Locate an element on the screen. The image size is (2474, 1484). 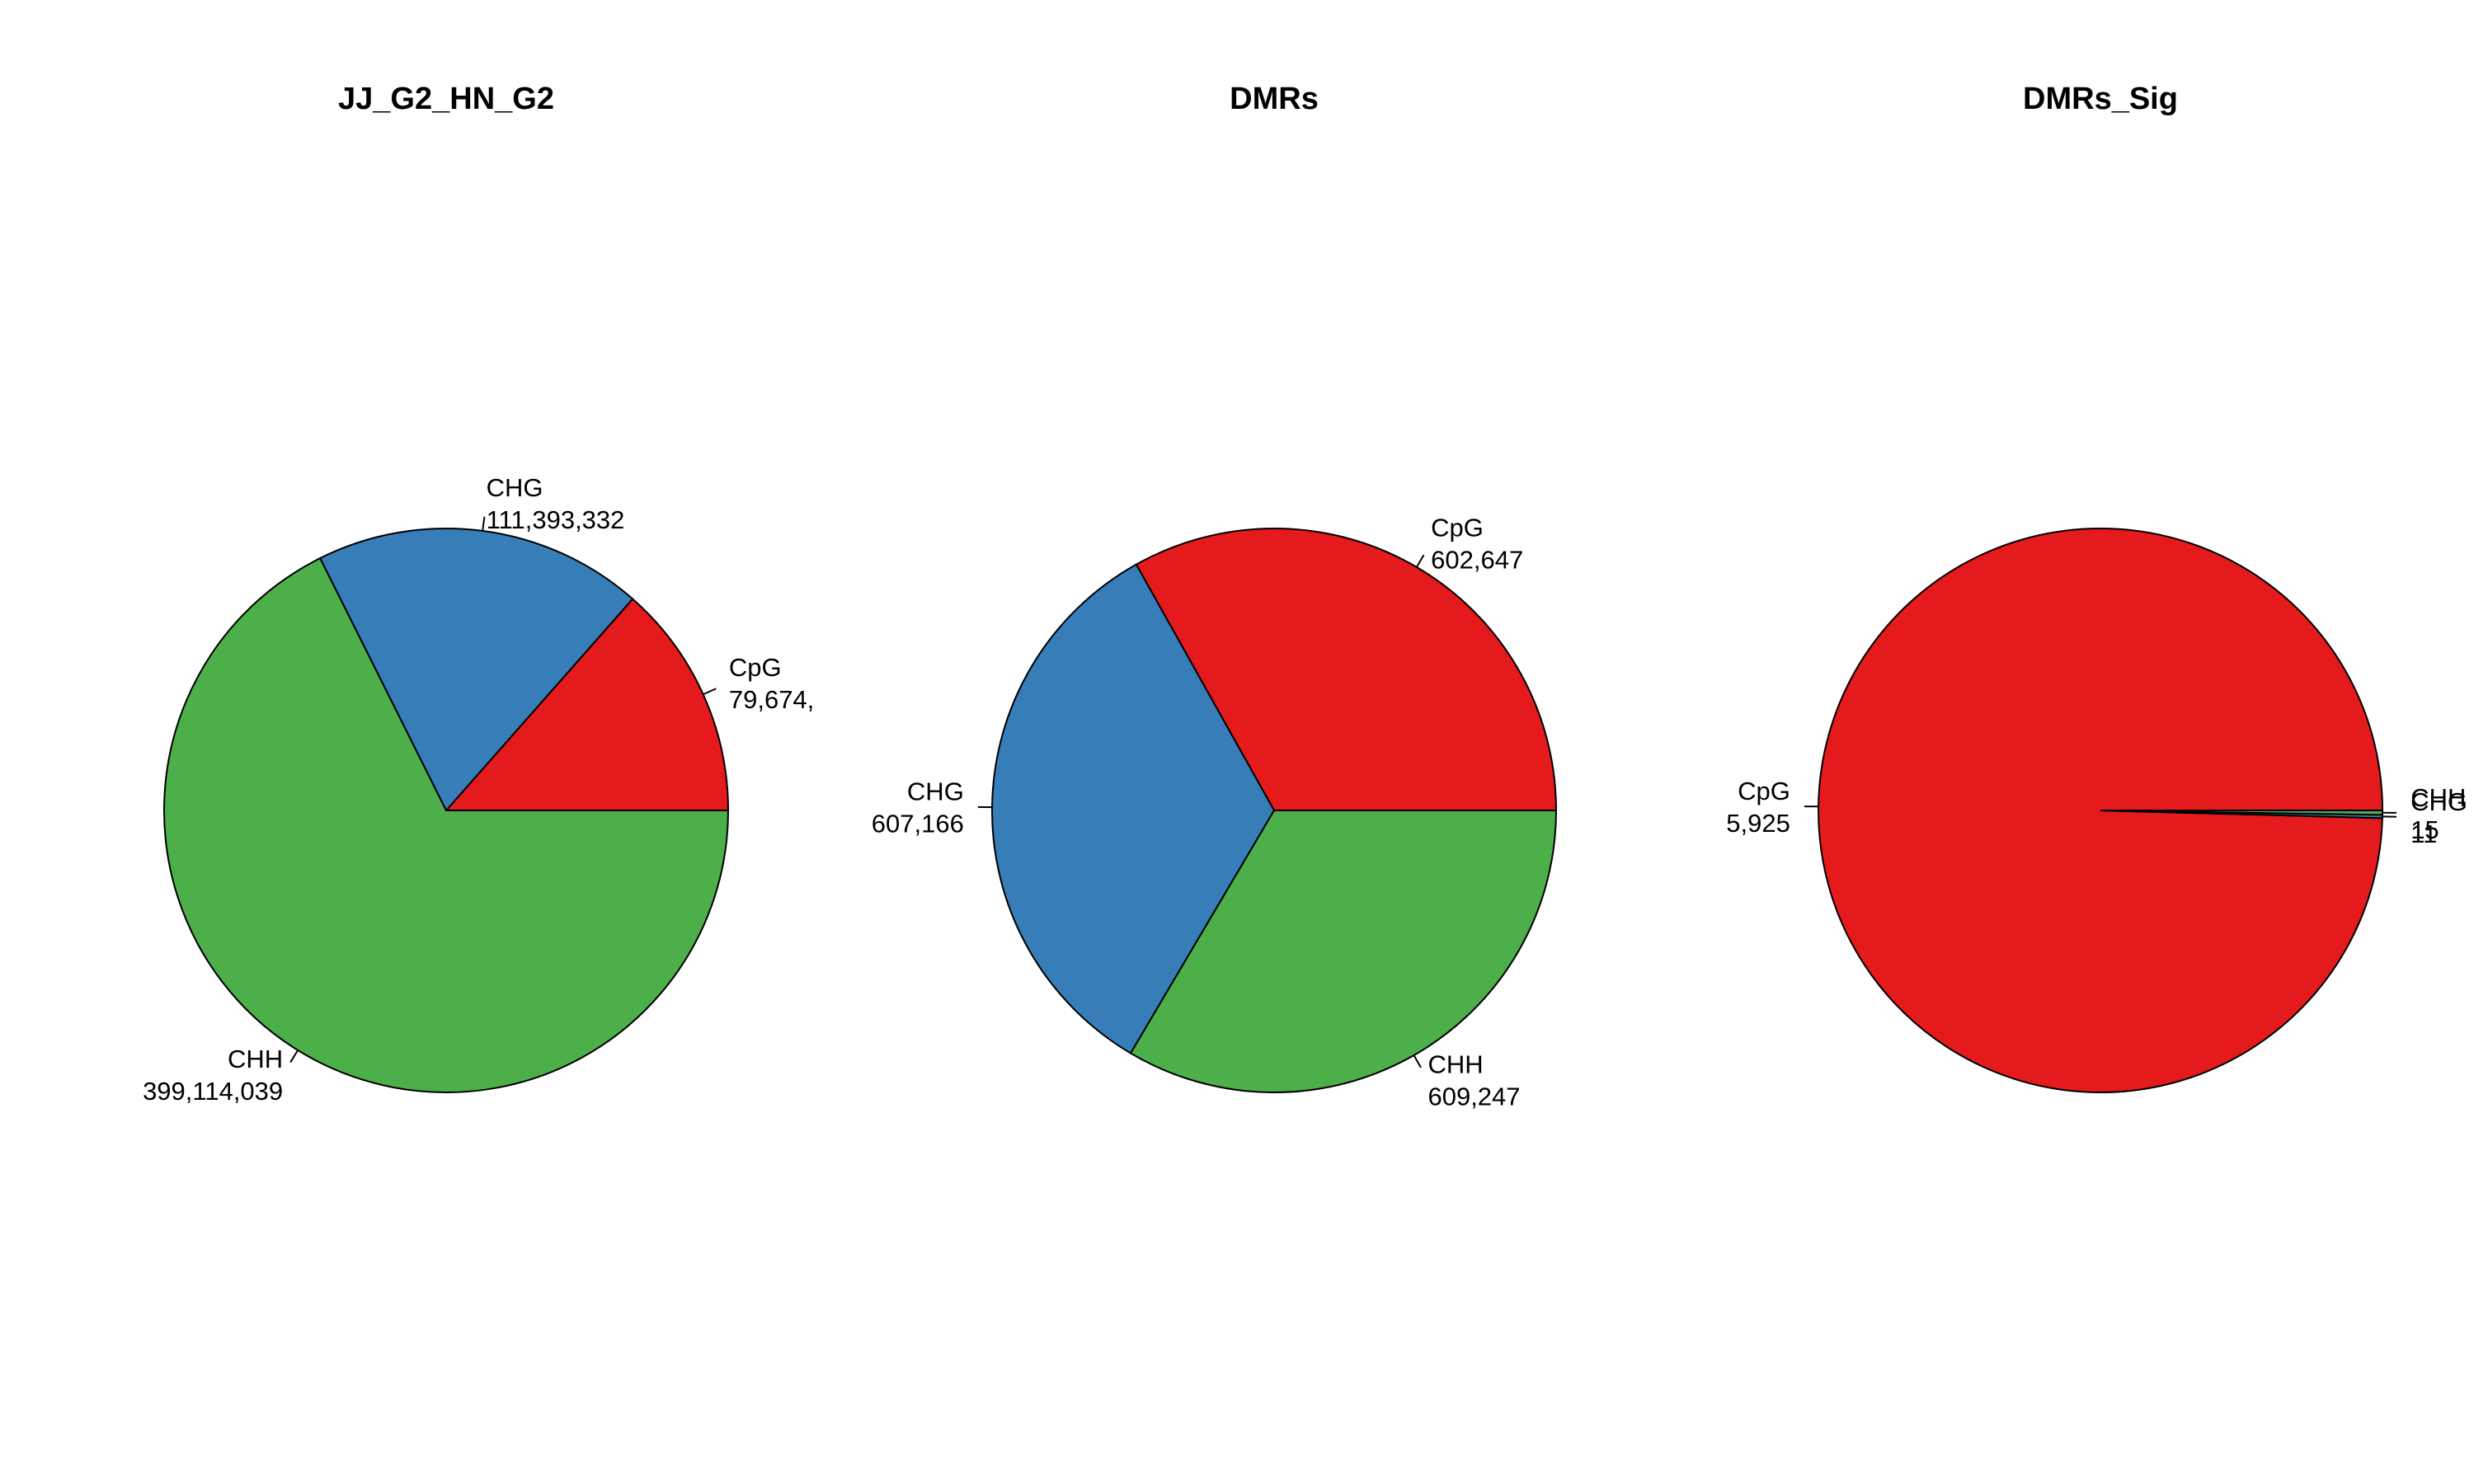
slice-value: 15 is located at coordinates (2425, 829).